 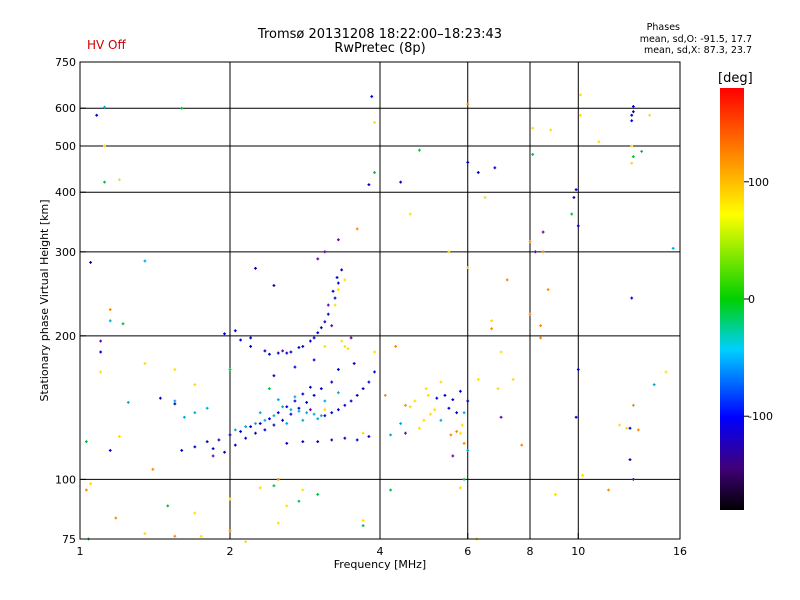 I want to click on chart-title-line2: RwPretec (8p), so click(x=380, y=48).